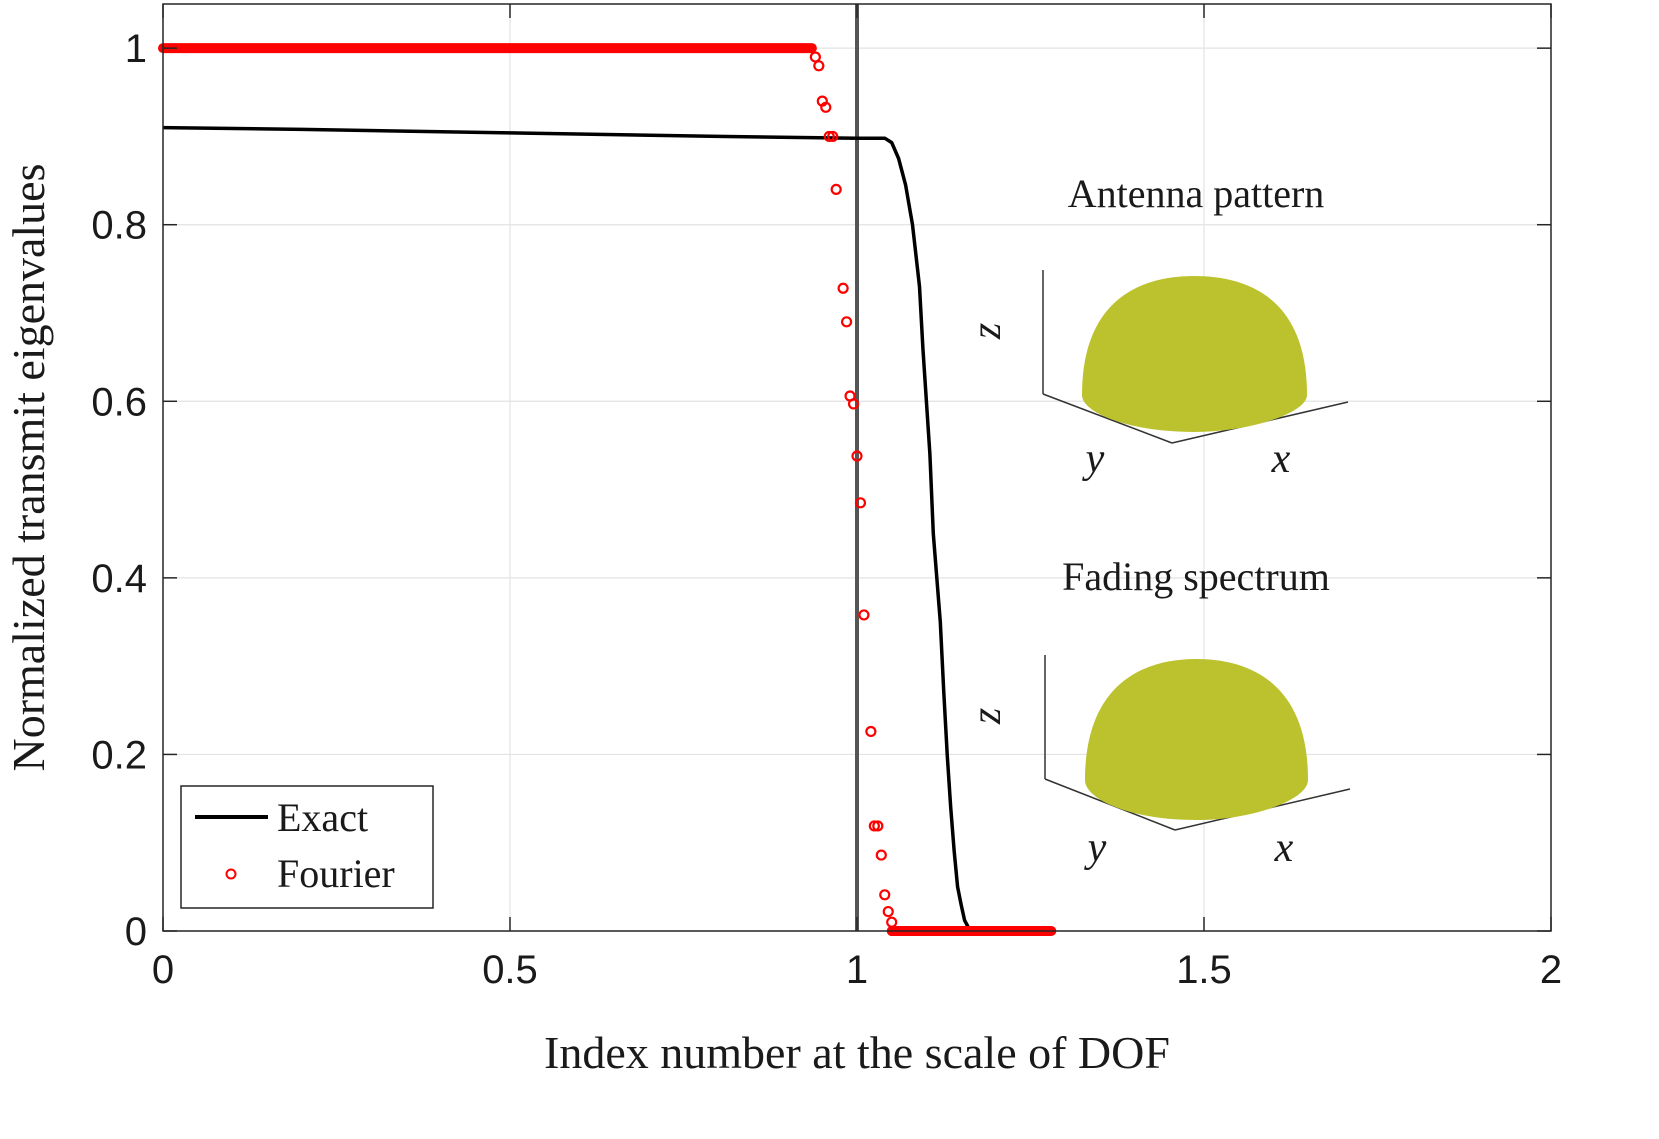 The height and width of the screenshot is (1139, 1659). I want to click on y-axis-label: Normalized transmit eigenvalues, so click(28, 467).